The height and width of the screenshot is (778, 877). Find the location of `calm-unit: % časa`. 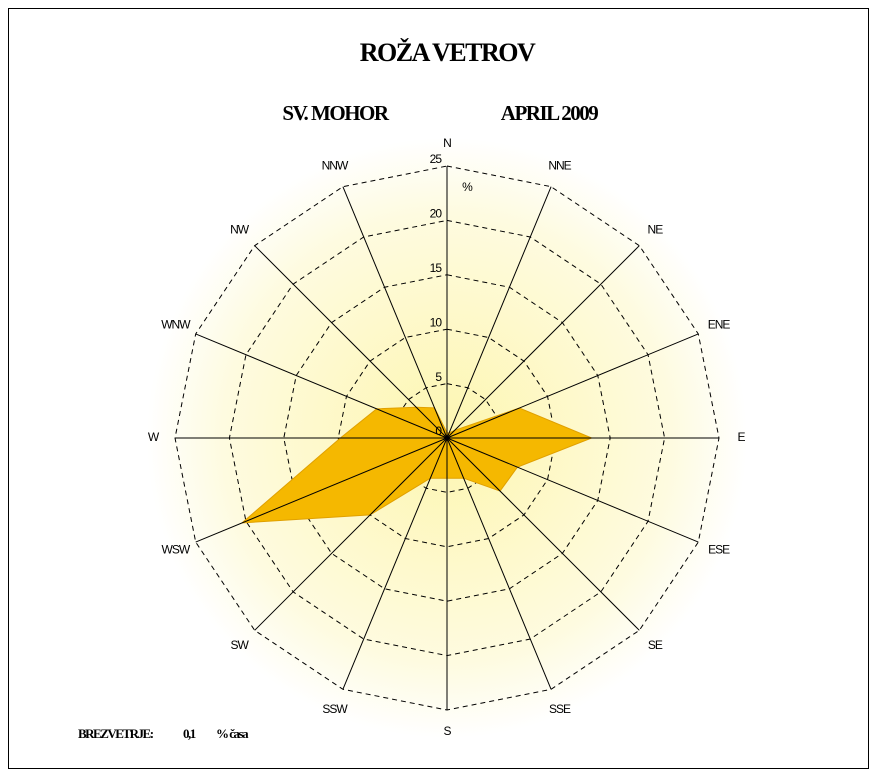

calm-unit: % časa is located at coordinates (232, 733).